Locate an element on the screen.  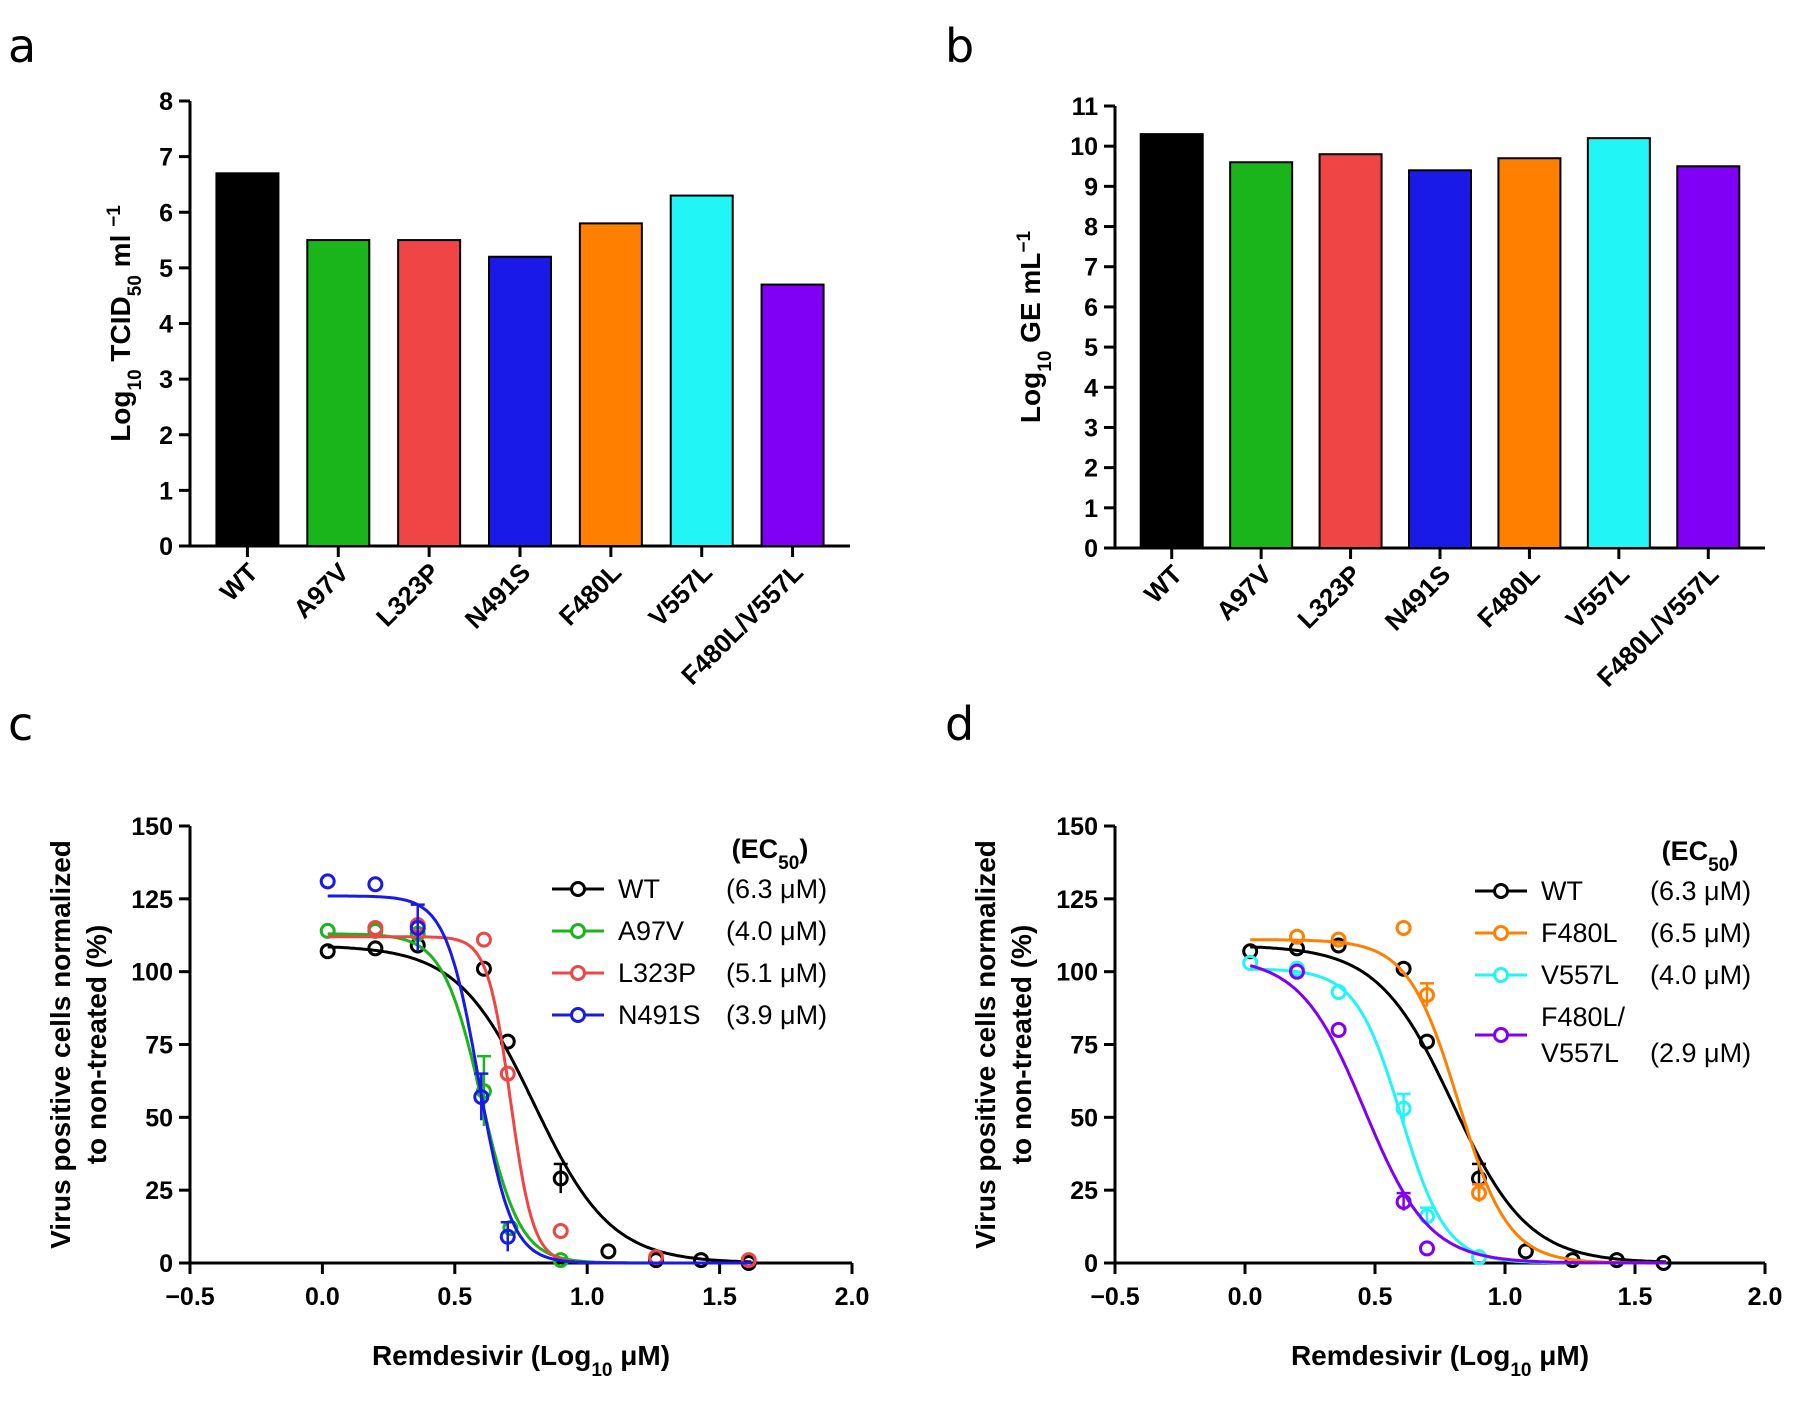
y-tick-label: 150 is located at coordinates (152, 827).